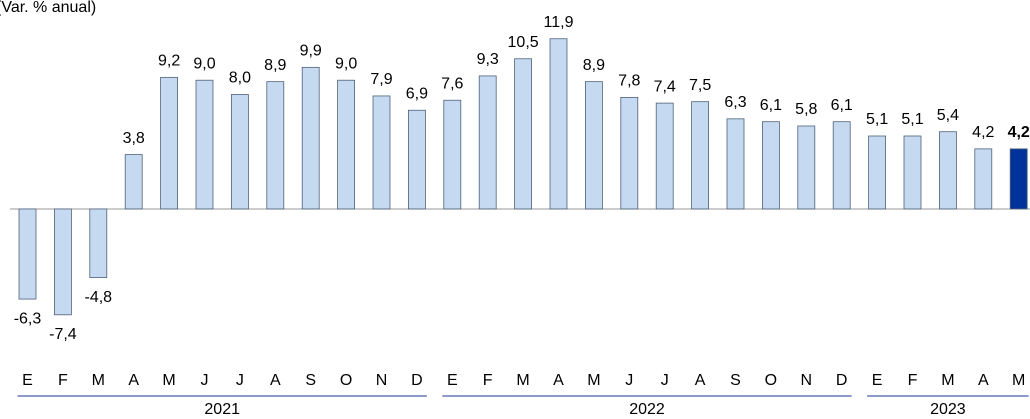 This screenshot has width=1030, height=419. Describe the element at coordinates (488, 59) in the screenshot. I see `data-label: 9,3` at that location.